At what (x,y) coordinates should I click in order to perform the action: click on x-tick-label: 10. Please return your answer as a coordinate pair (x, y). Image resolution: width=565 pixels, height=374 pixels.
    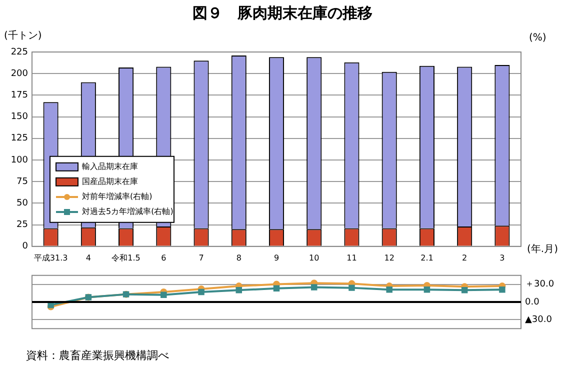
    Looking at the image, I should click on (314, 257).